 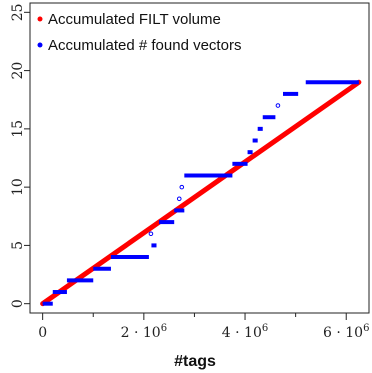 I want to click on legend-marker-found-vectors, so click(x=40, y=45).